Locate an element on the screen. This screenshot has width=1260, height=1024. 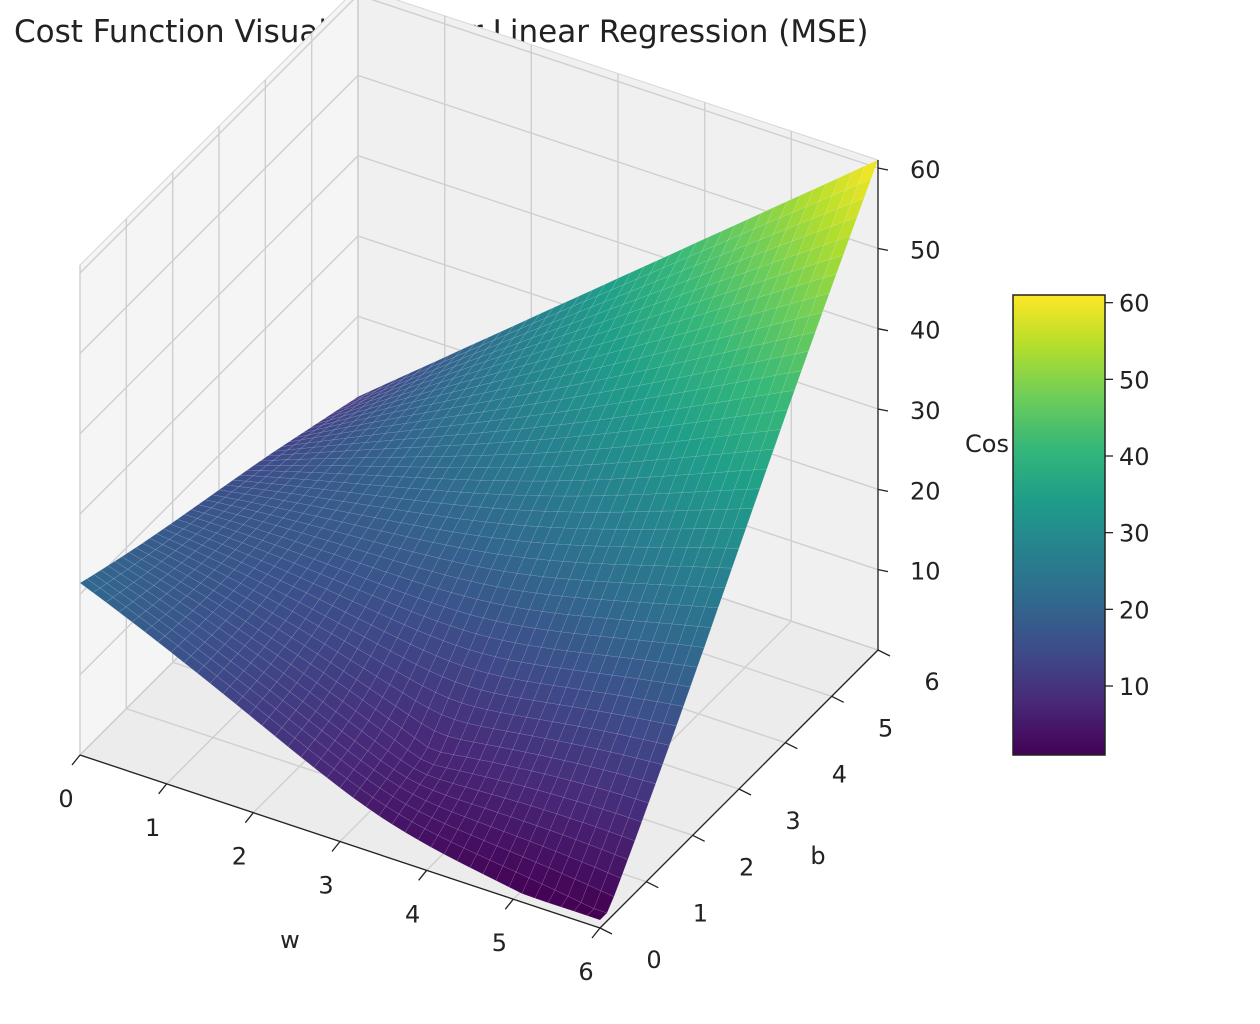
b-tick-label: 4 is located at coordinates (839, 775).